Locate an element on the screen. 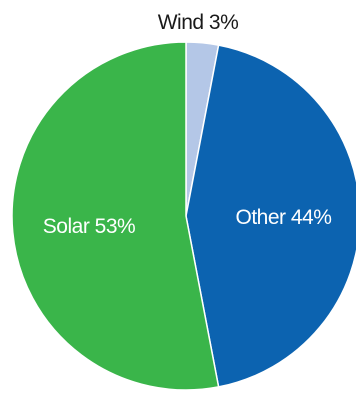 The image size is (356, 396). pie-label-wind: Wind 3% is located at coordinates (198, 22).